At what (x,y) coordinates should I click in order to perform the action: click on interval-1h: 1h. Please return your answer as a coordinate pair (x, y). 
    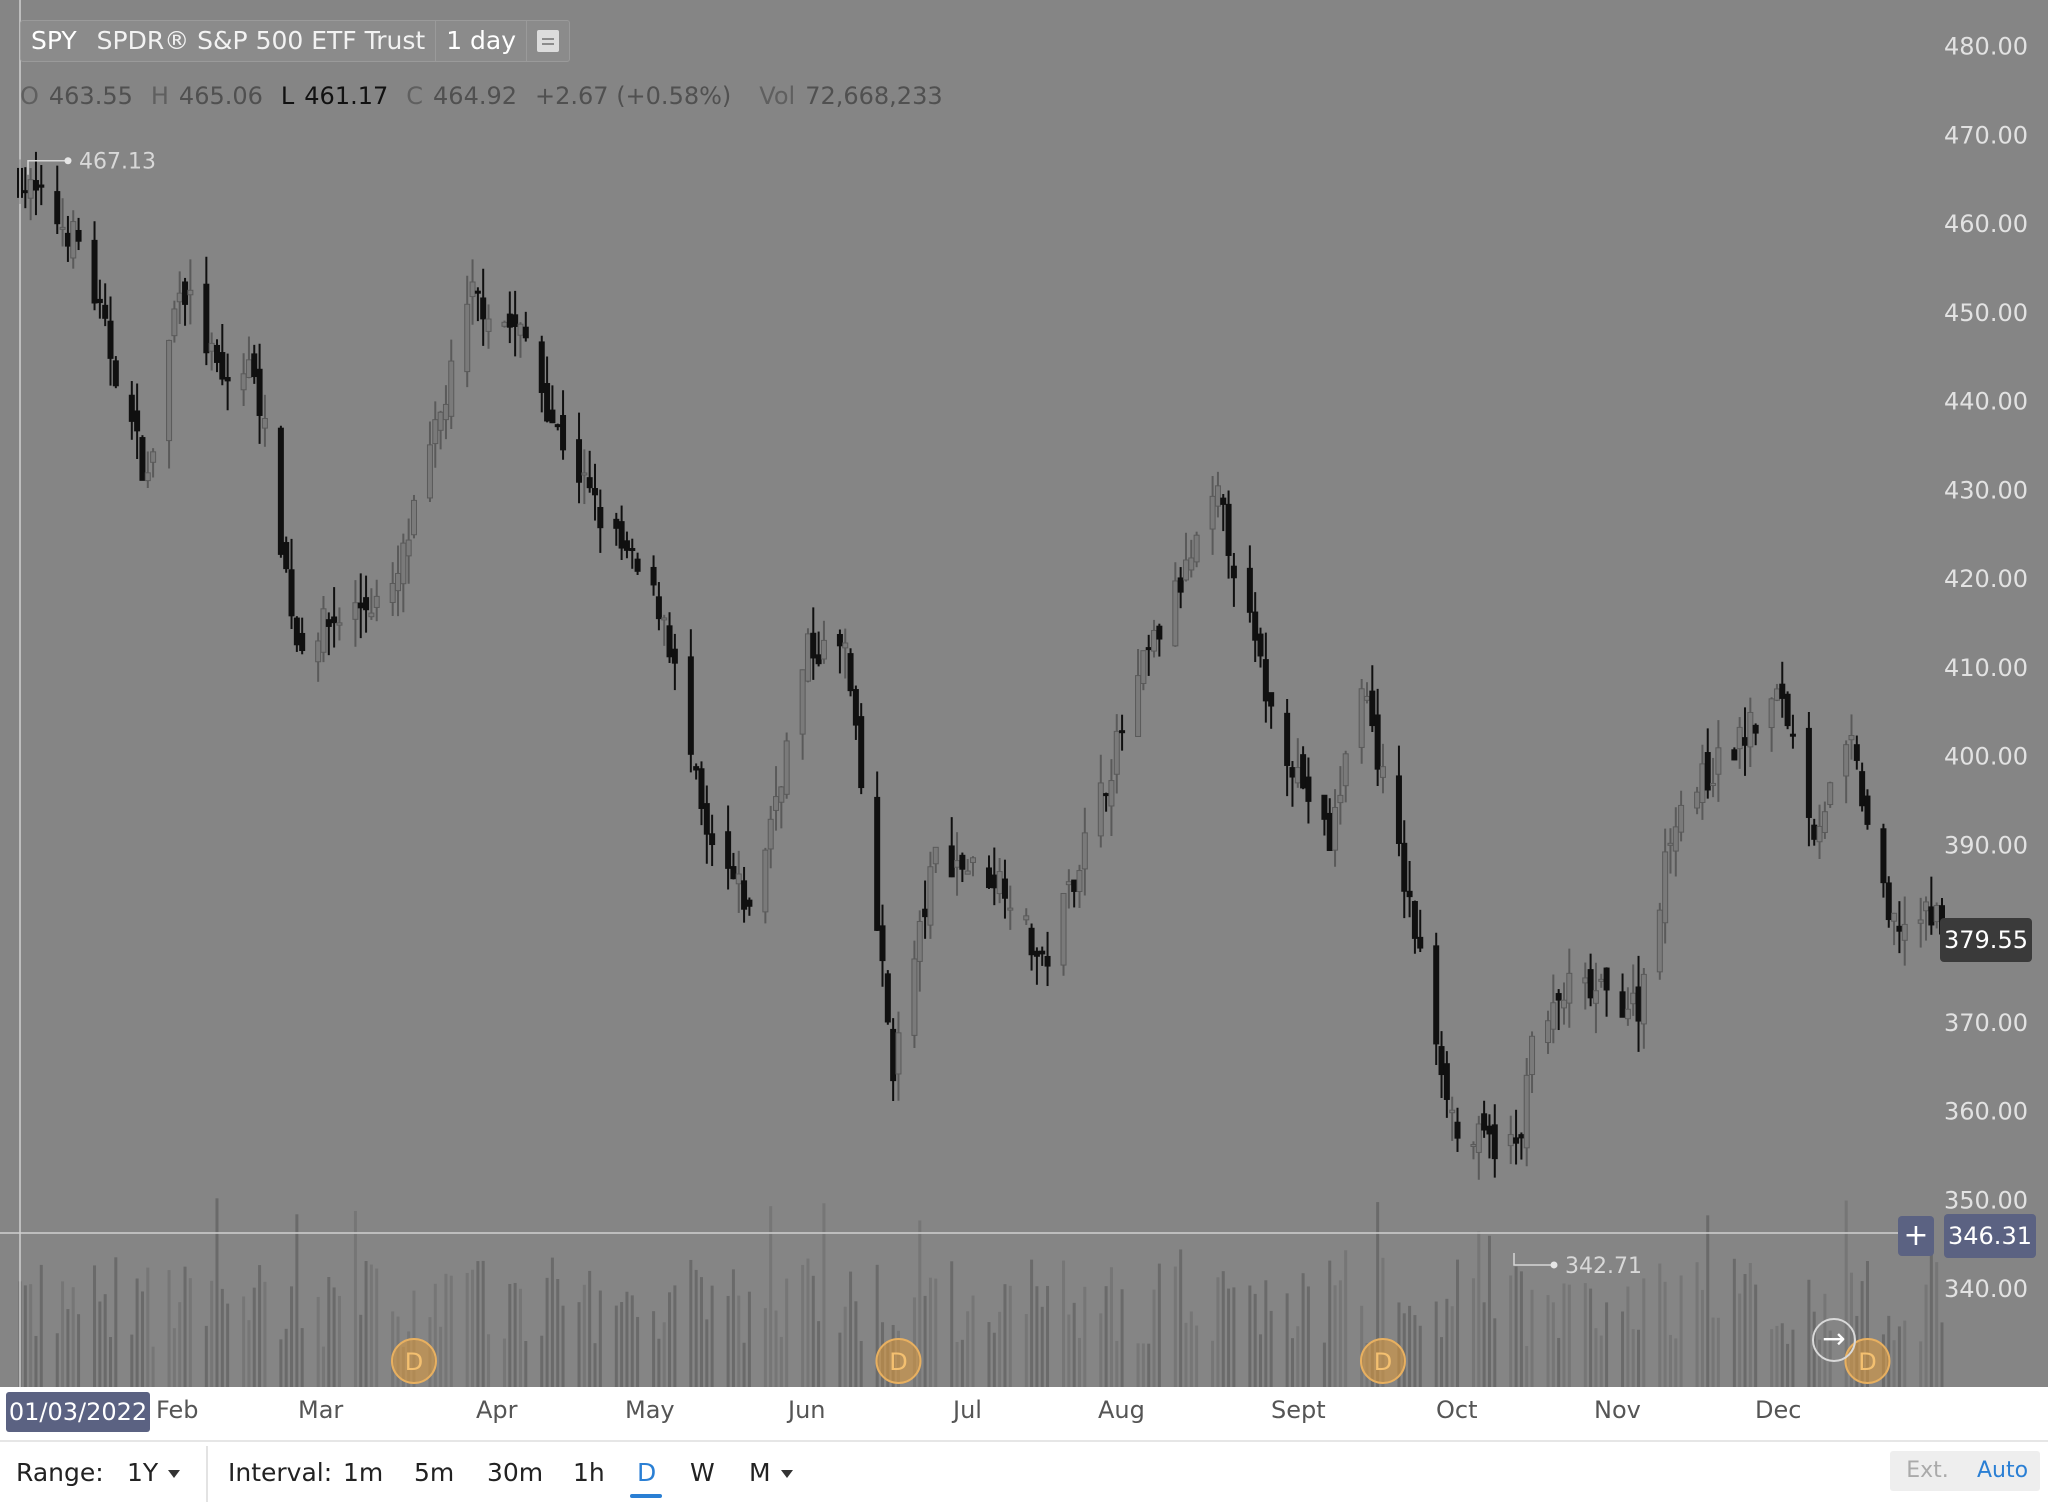
    Looking at the image, I should click on (589, 1472).